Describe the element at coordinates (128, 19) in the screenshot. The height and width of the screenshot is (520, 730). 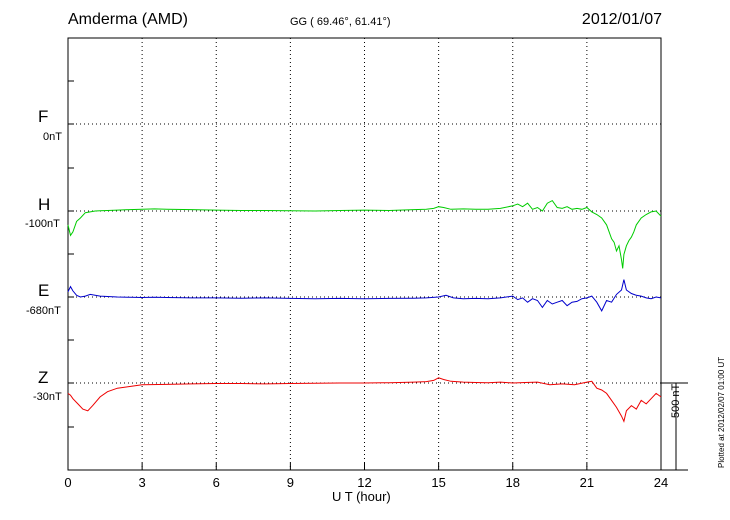
I see `station-title: Amderma (AMD)` at that location.